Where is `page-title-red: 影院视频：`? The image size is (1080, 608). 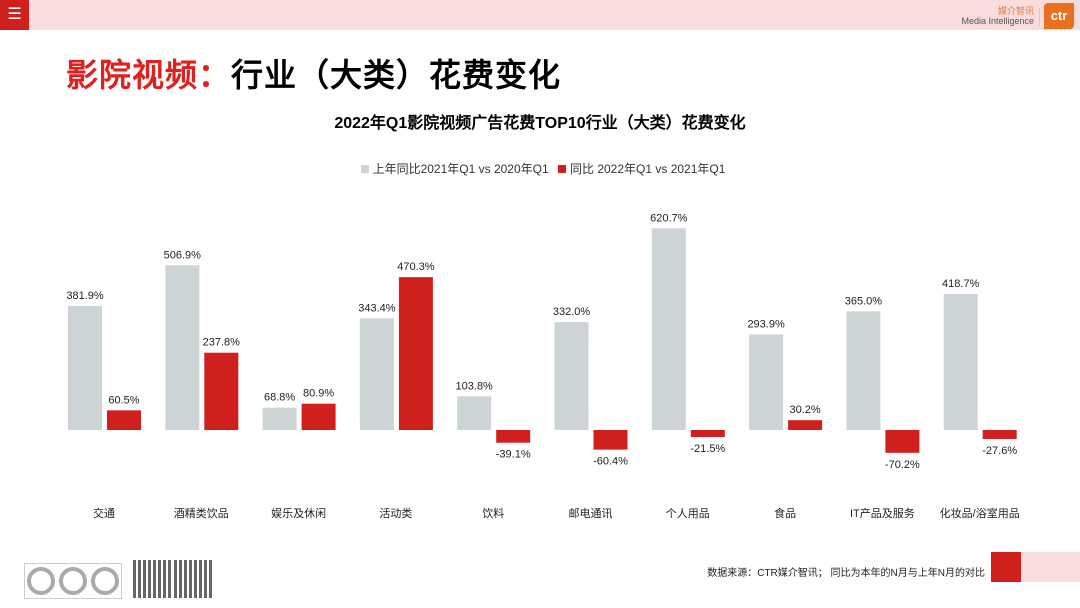
page-title-red: 影院视频： is located at coordinates (149, 75).